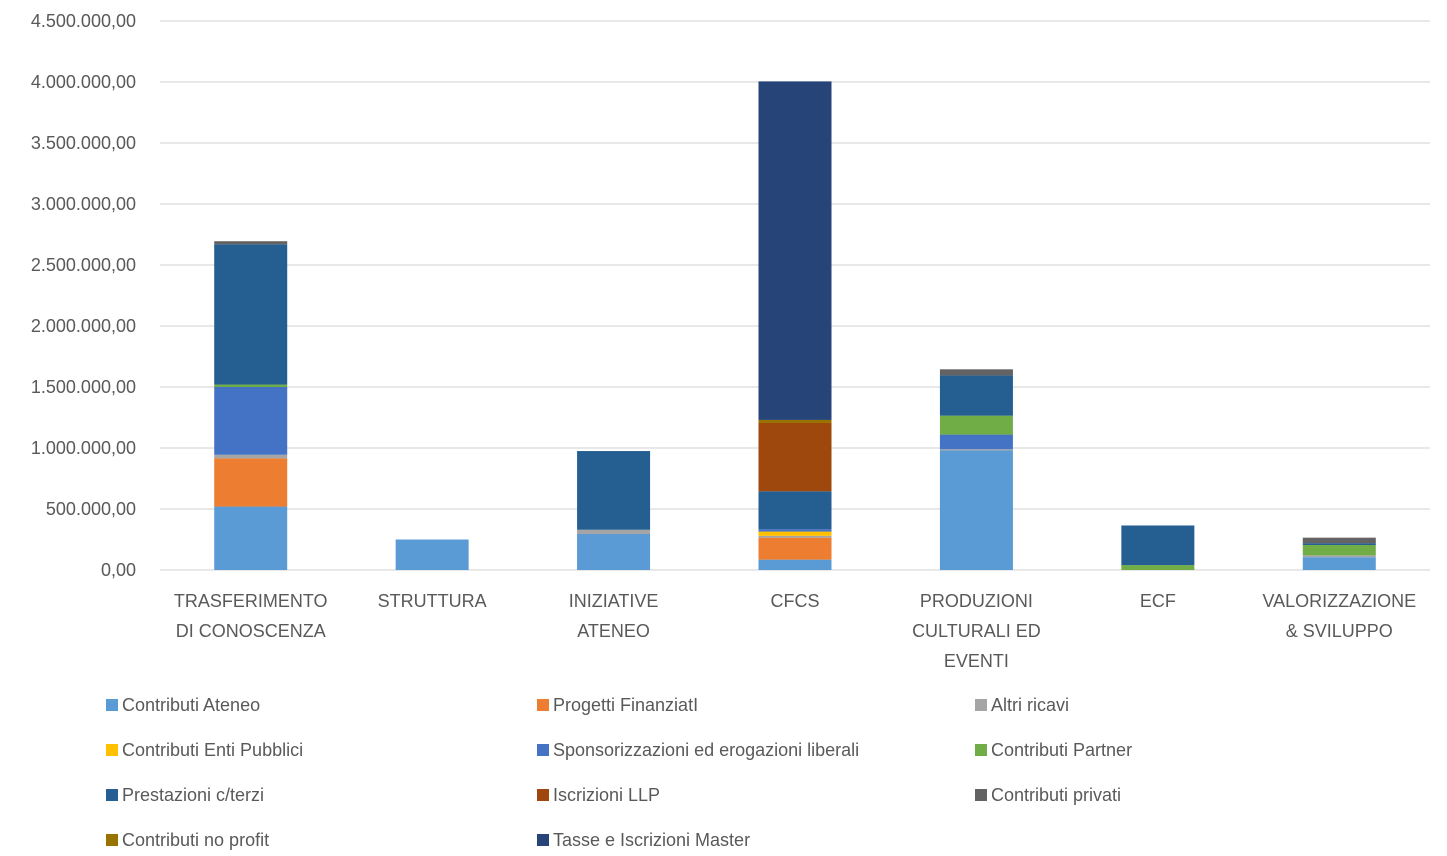  Describe the element at coordinates (251, 616) in the screenshot. I see `x-category-label: TRASFERIMENTO DI CONOSCENZA` at that location.